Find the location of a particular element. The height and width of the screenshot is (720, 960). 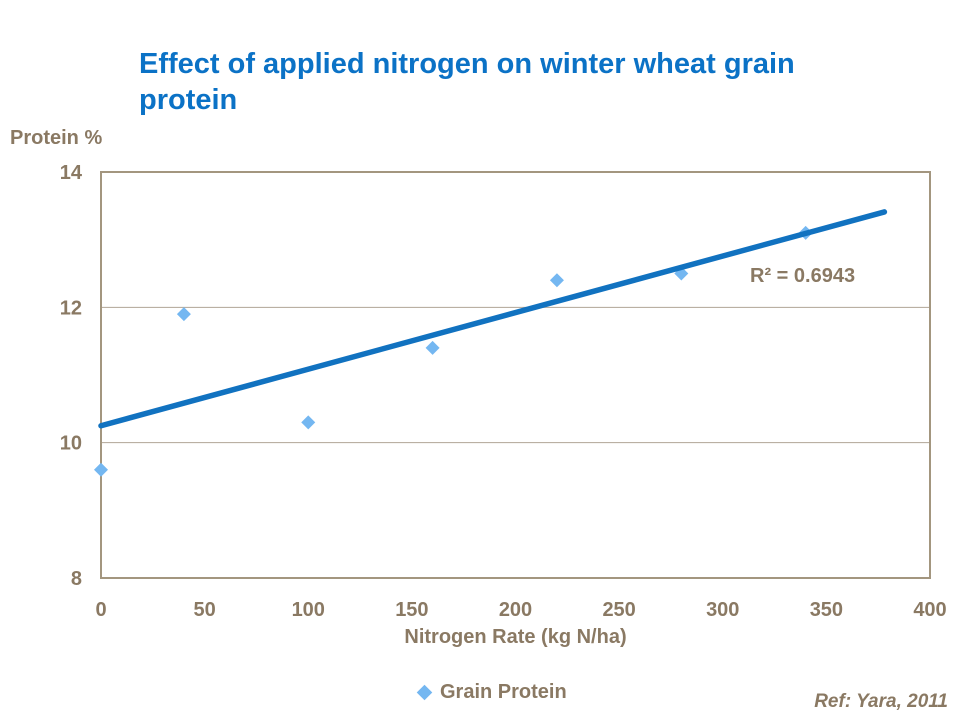

y-tick-label: 14 is located at coordinates (71, 173).